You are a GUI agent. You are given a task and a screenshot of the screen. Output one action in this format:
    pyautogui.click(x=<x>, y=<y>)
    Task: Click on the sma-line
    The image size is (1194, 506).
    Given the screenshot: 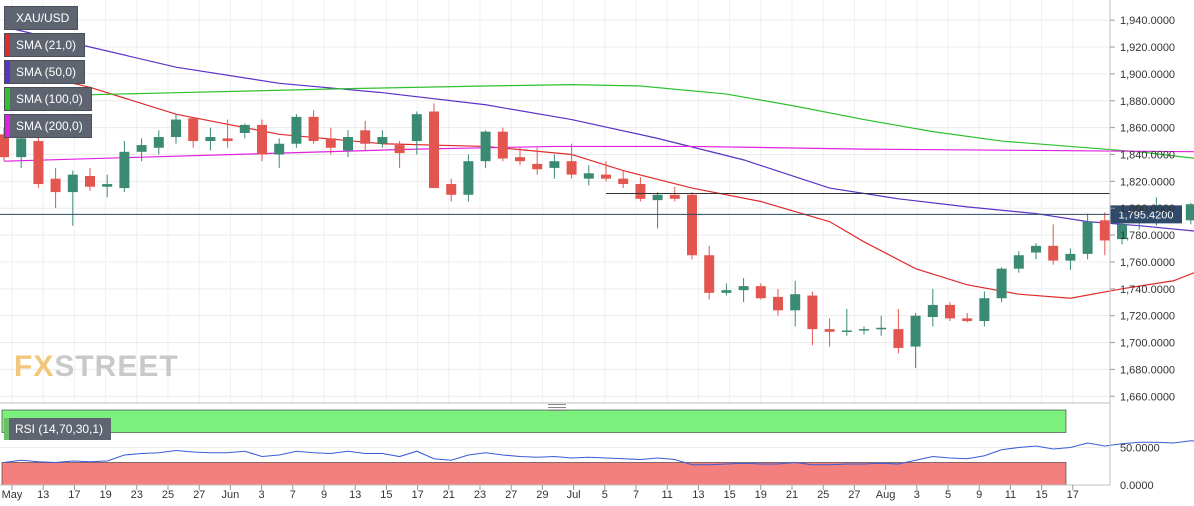 What is the action you would take?
    pyautogui.click(x=598, y=153)
    